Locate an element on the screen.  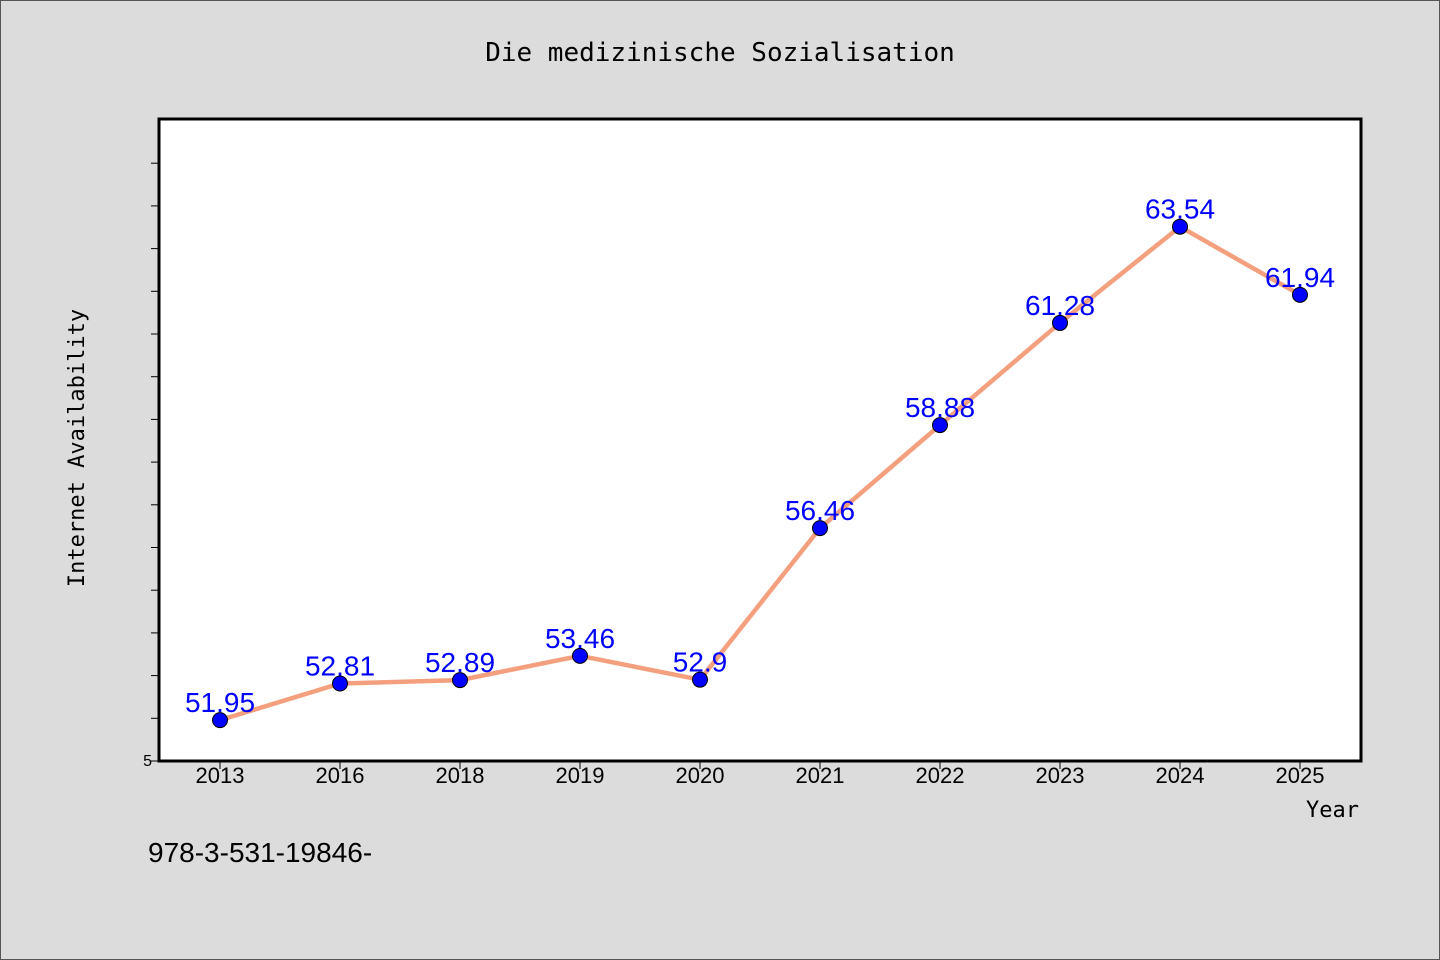
x-axis-label: Year is located at coordinates (1332, 810).